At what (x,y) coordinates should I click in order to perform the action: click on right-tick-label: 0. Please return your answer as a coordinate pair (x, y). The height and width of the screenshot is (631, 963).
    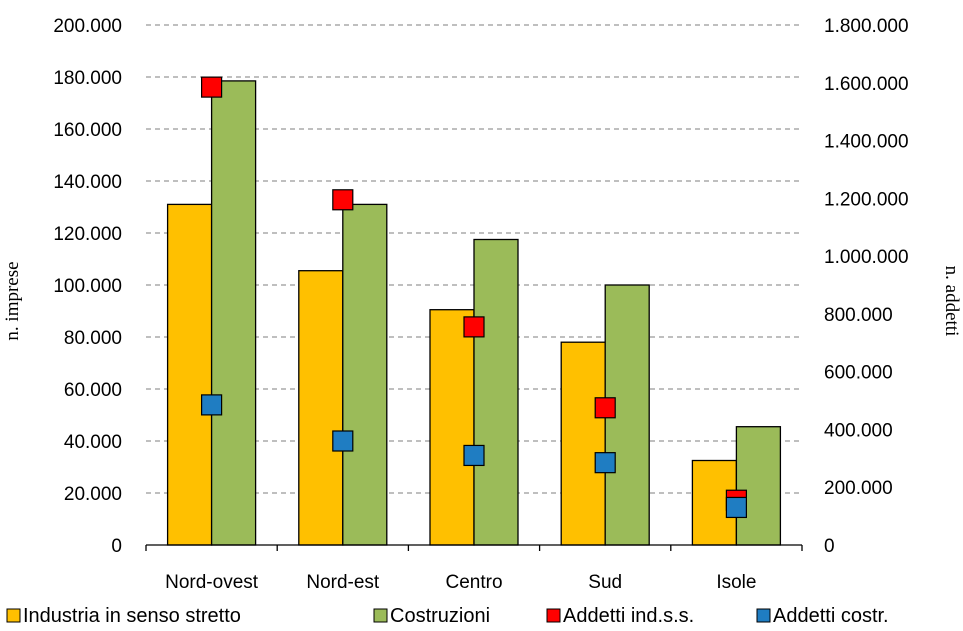
    Looking at the image, I should click on (829, 546).